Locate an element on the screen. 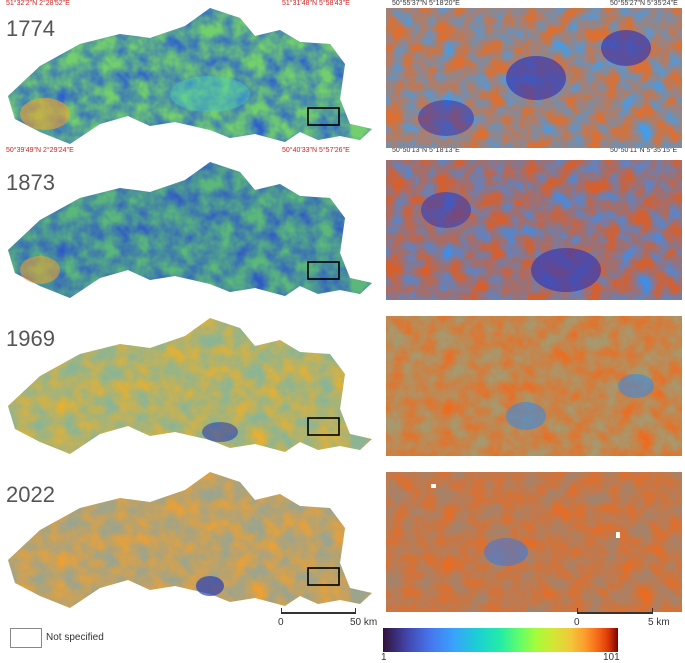 The height and width of the screenshot is (663, 685). year-label: 2022 is located at coordinates (30, 494).